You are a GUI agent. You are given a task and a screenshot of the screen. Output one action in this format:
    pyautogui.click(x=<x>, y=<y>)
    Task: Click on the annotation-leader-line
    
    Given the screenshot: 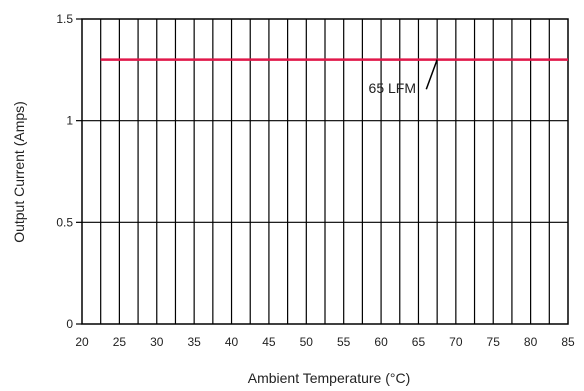 What is the action you would take?
    pyautogui.click(x=431, y=74)
    